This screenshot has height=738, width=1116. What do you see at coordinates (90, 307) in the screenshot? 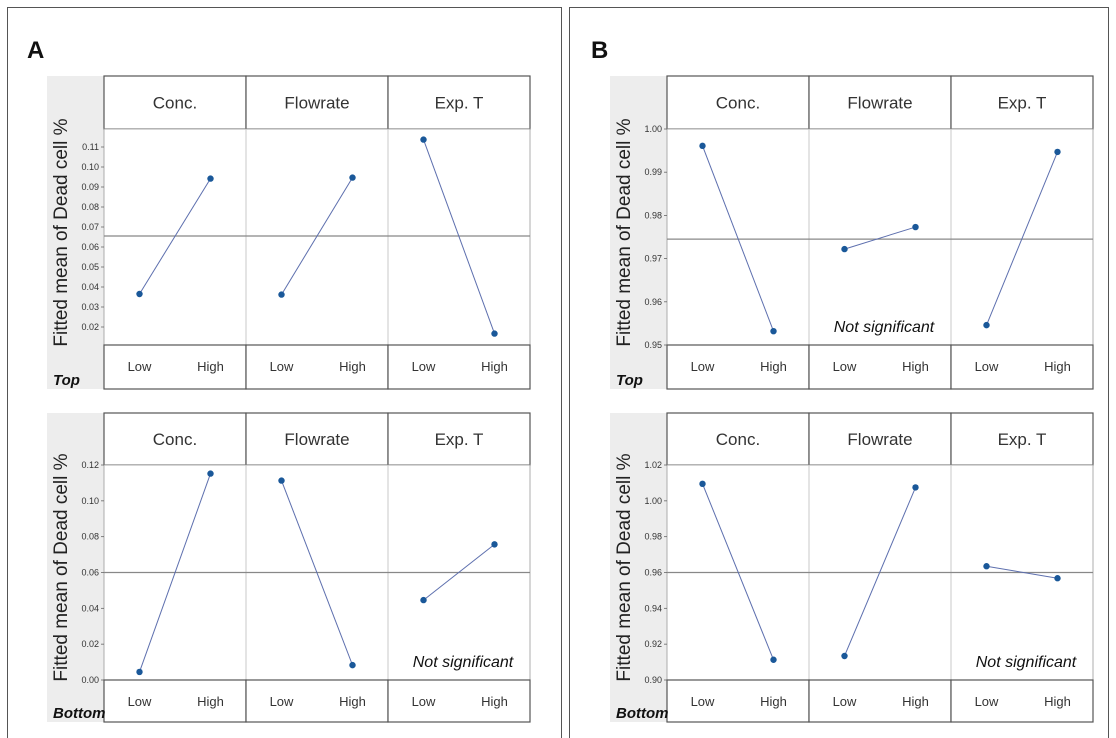
I see `ytick-label-a-top: 0.03` at bounding box center [90, 307].